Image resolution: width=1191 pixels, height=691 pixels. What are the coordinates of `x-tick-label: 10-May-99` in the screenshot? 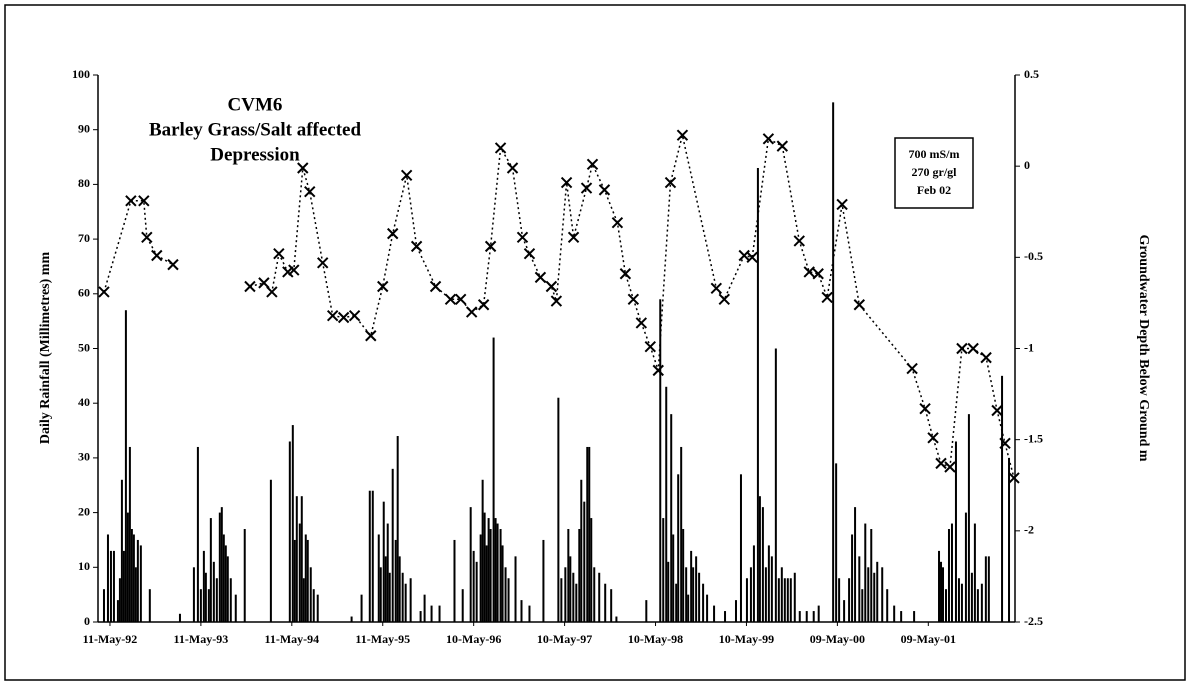 It's located at (746, 639).